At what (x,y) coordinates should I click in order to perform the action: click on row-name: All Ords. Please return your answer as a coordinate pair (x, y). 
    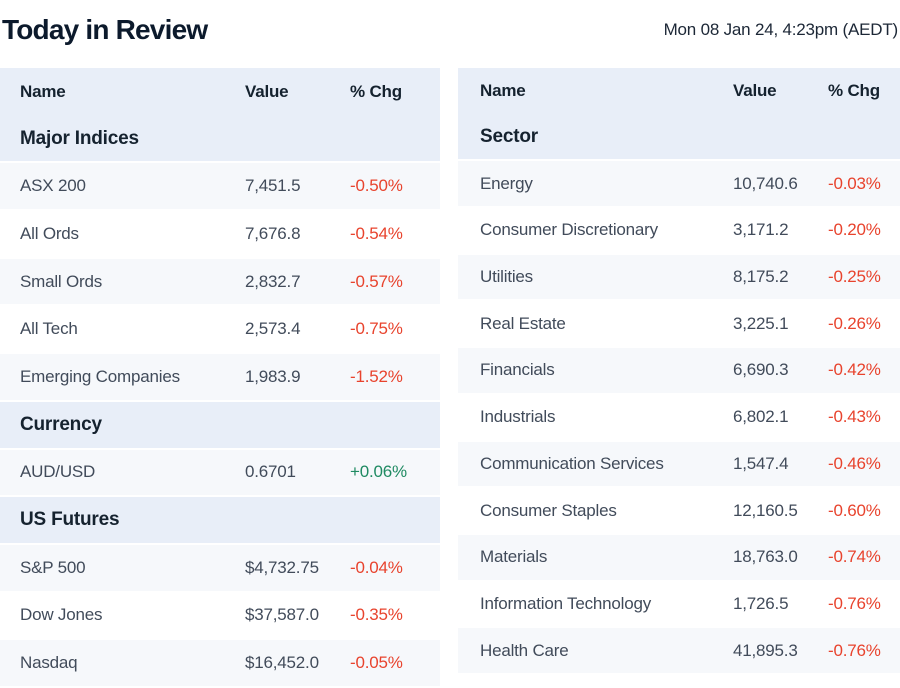
    Looking at the image, I should click on (49, 233).